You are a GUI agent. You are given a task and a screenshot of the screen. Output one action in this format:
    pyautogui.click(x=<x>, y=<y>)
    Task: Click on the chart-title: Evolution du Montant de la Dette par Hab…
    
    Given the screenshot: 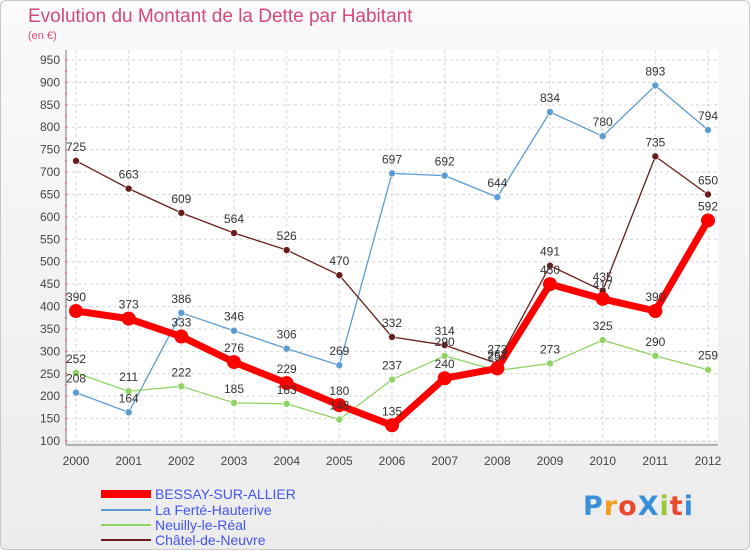 What is the action you would take?
    pyautogui.click(x=220, y=16)
    